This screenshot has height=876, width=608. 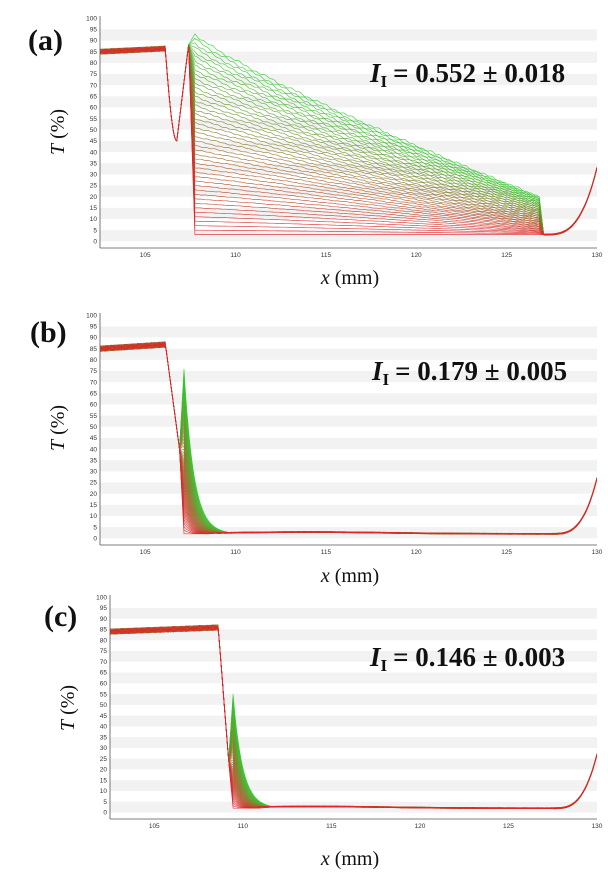 I want to click on y-tick-label: 70, so click(x=94, y=382).